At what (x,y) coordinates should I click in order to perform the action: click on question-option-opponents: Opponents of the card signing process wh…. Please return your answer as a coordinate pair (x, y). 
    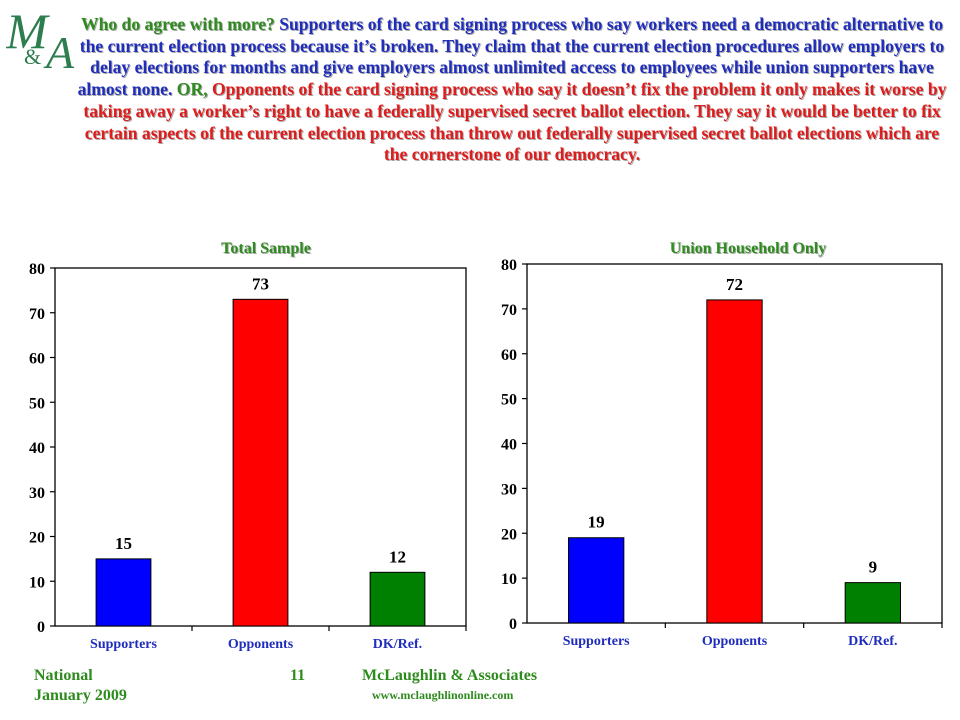
    Looking at the image, I should click on (515, 122).